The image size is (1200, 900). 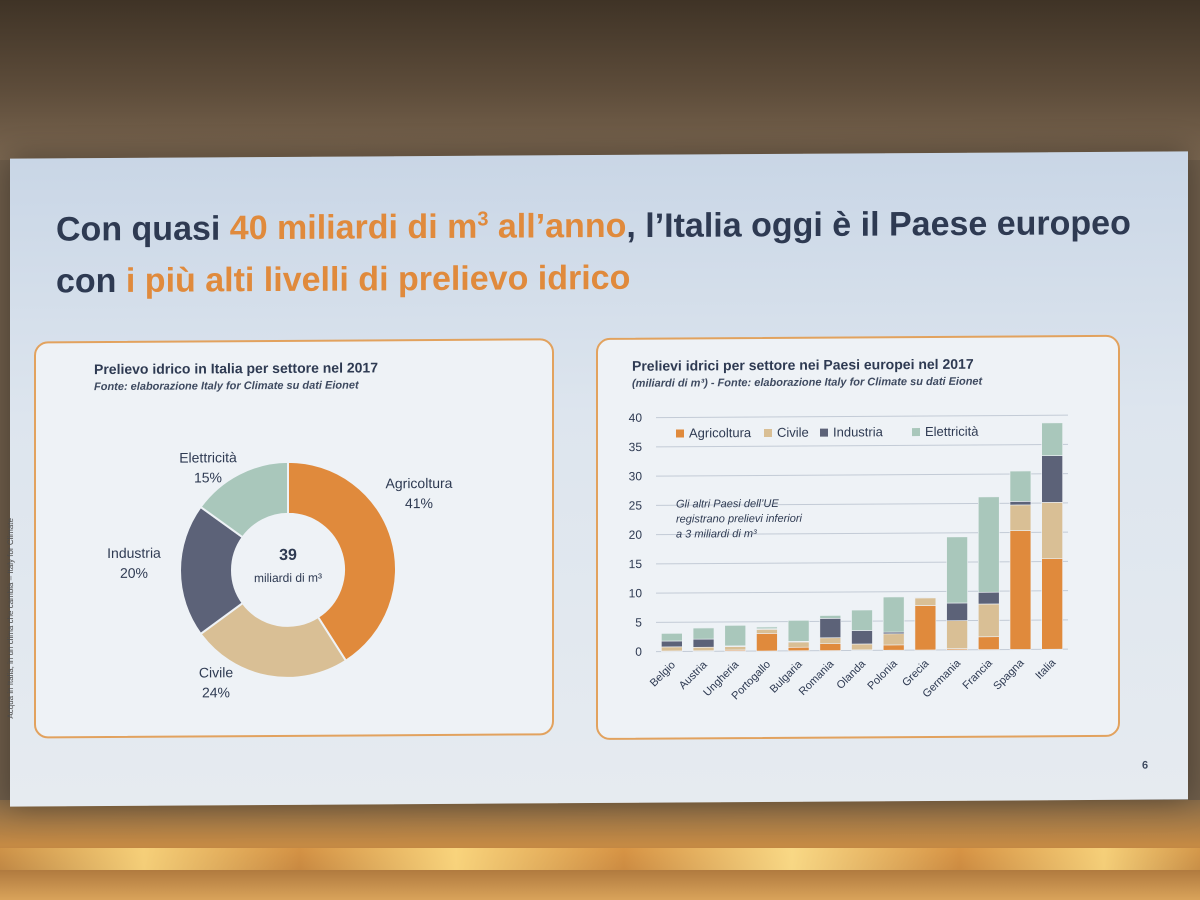 I want to click on legend-label-elettricita: Elettricità, so click(x=952, y=431).